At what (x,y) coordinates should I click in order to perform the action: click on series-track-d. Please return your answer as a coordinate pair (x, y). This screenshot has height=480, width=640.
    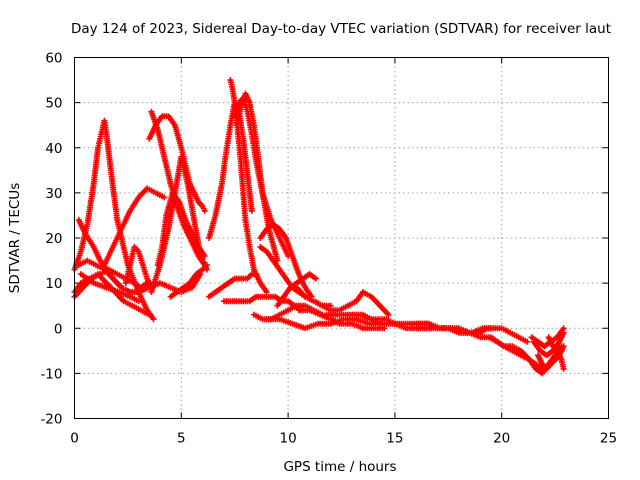
    Looking at the image, I should click on (111, 283).